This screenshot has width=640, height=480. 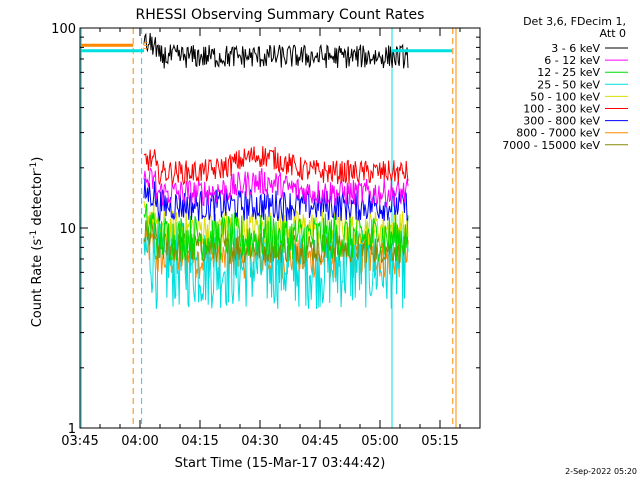 What do you see at coordinates (558, 133) in the screenshot?
I see `legend-label: 800 - 7000 keV` at bounding box center [558, 133].